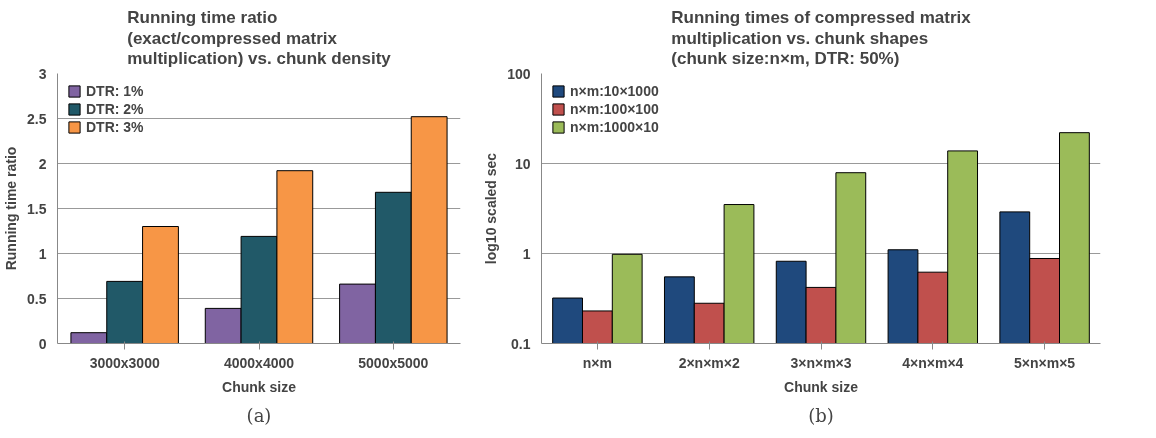 This screenshot has width=1156, height=438. I want to click on y-tick-label: 100, so click(519, 73).